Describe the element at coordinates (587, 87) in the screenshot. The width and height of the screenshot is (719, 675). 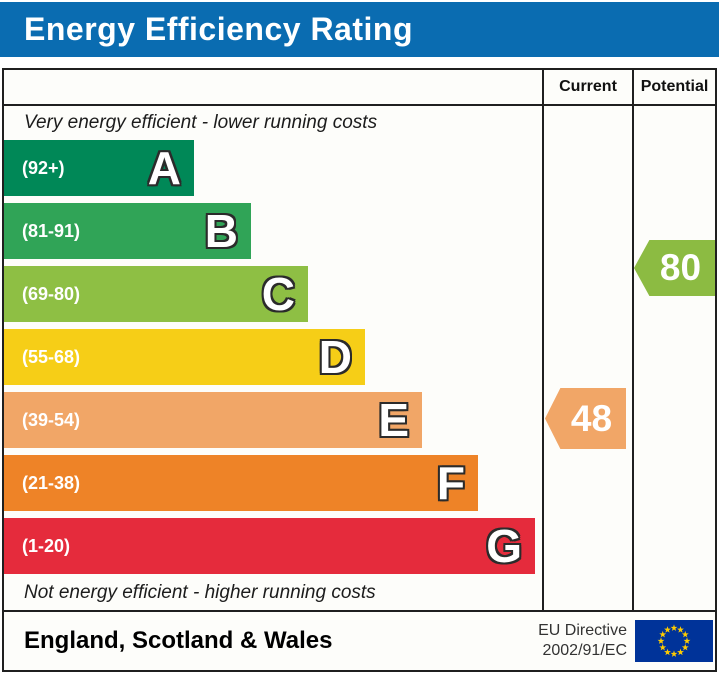
I see `current-column-header: Current` at that location.